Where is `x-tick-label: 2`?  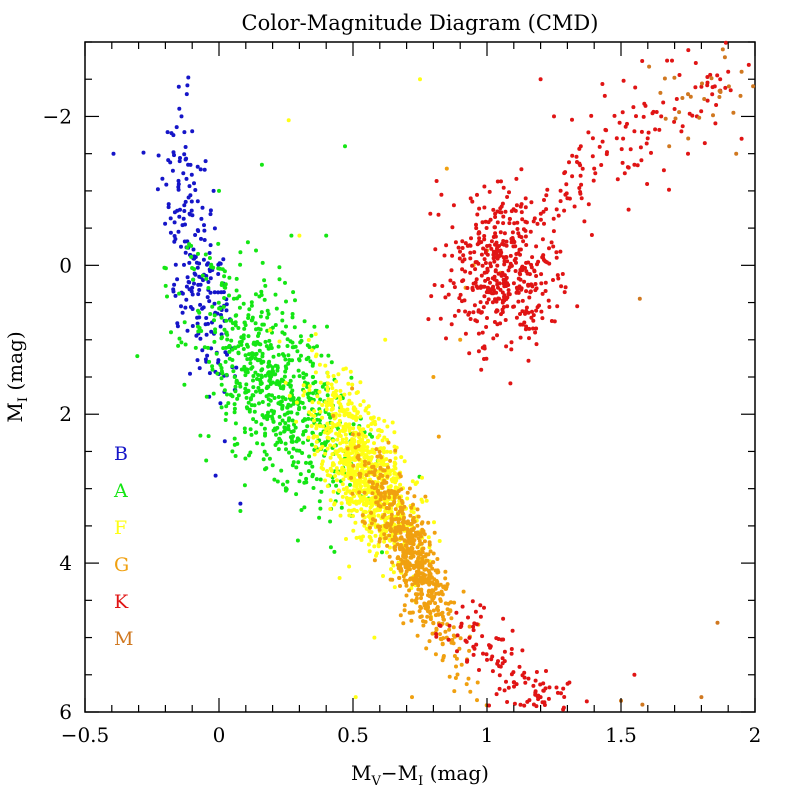
x-tick-label: 2 is located at coordinates (755, 735).